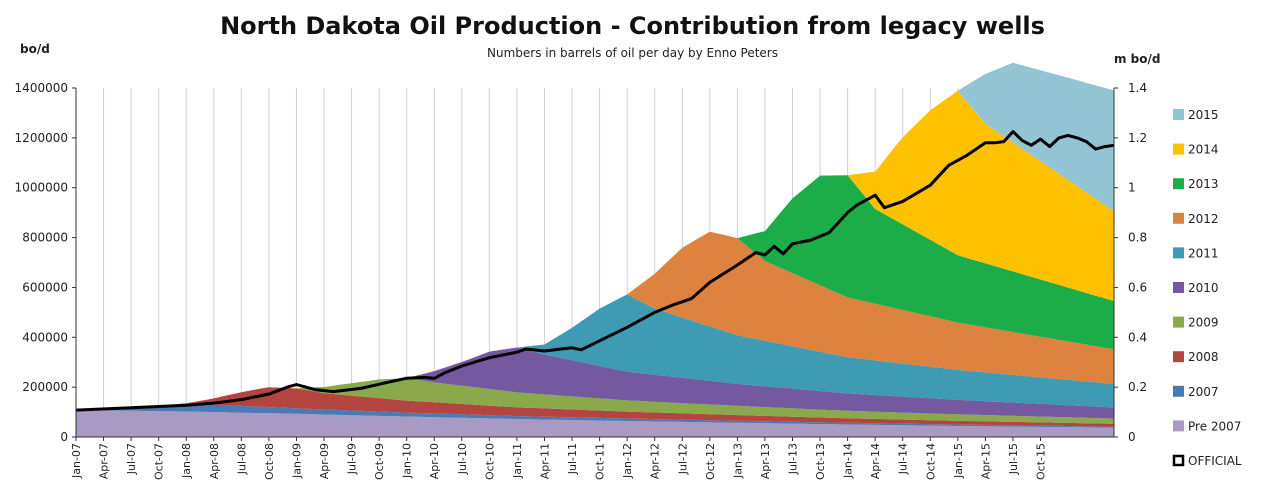 This screenshot has width=1265, height=495. Describe the element at coordinates (627, 461) in the screenshot. I see `x-tick-label: Jan-12` at that location.